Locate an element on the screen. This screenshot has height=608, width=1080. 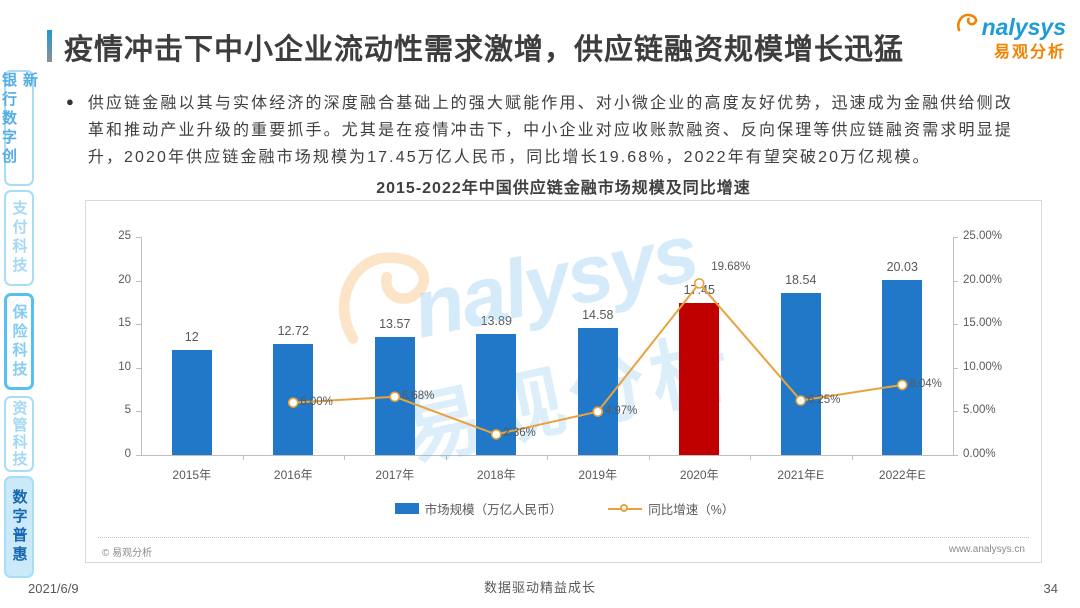
logo-text-cn: 易观分析 is located at coordinates (1029, 52).